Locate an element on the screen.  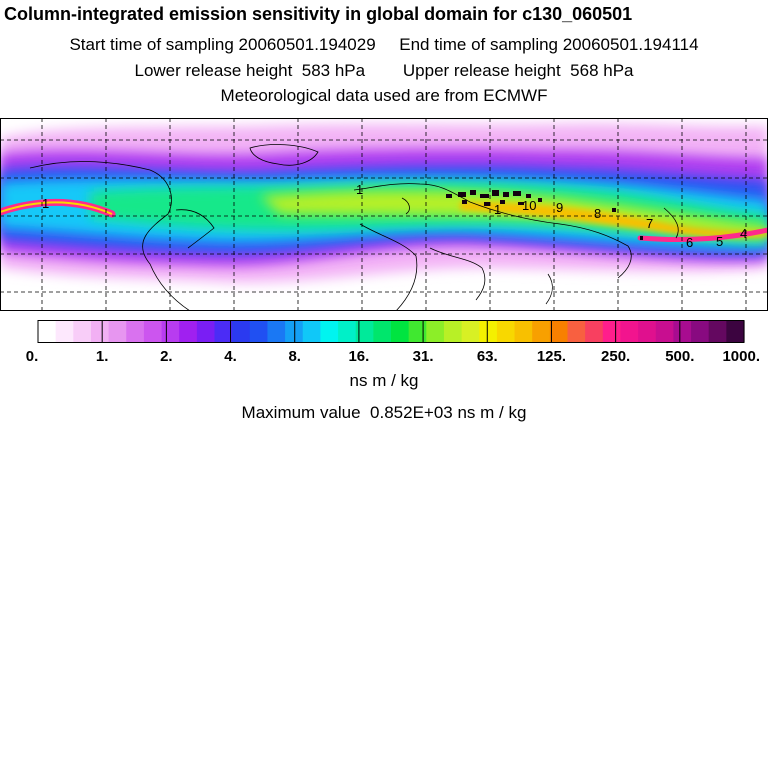
colorbar-tick-label: 31. is located at coordinates (423, 356).